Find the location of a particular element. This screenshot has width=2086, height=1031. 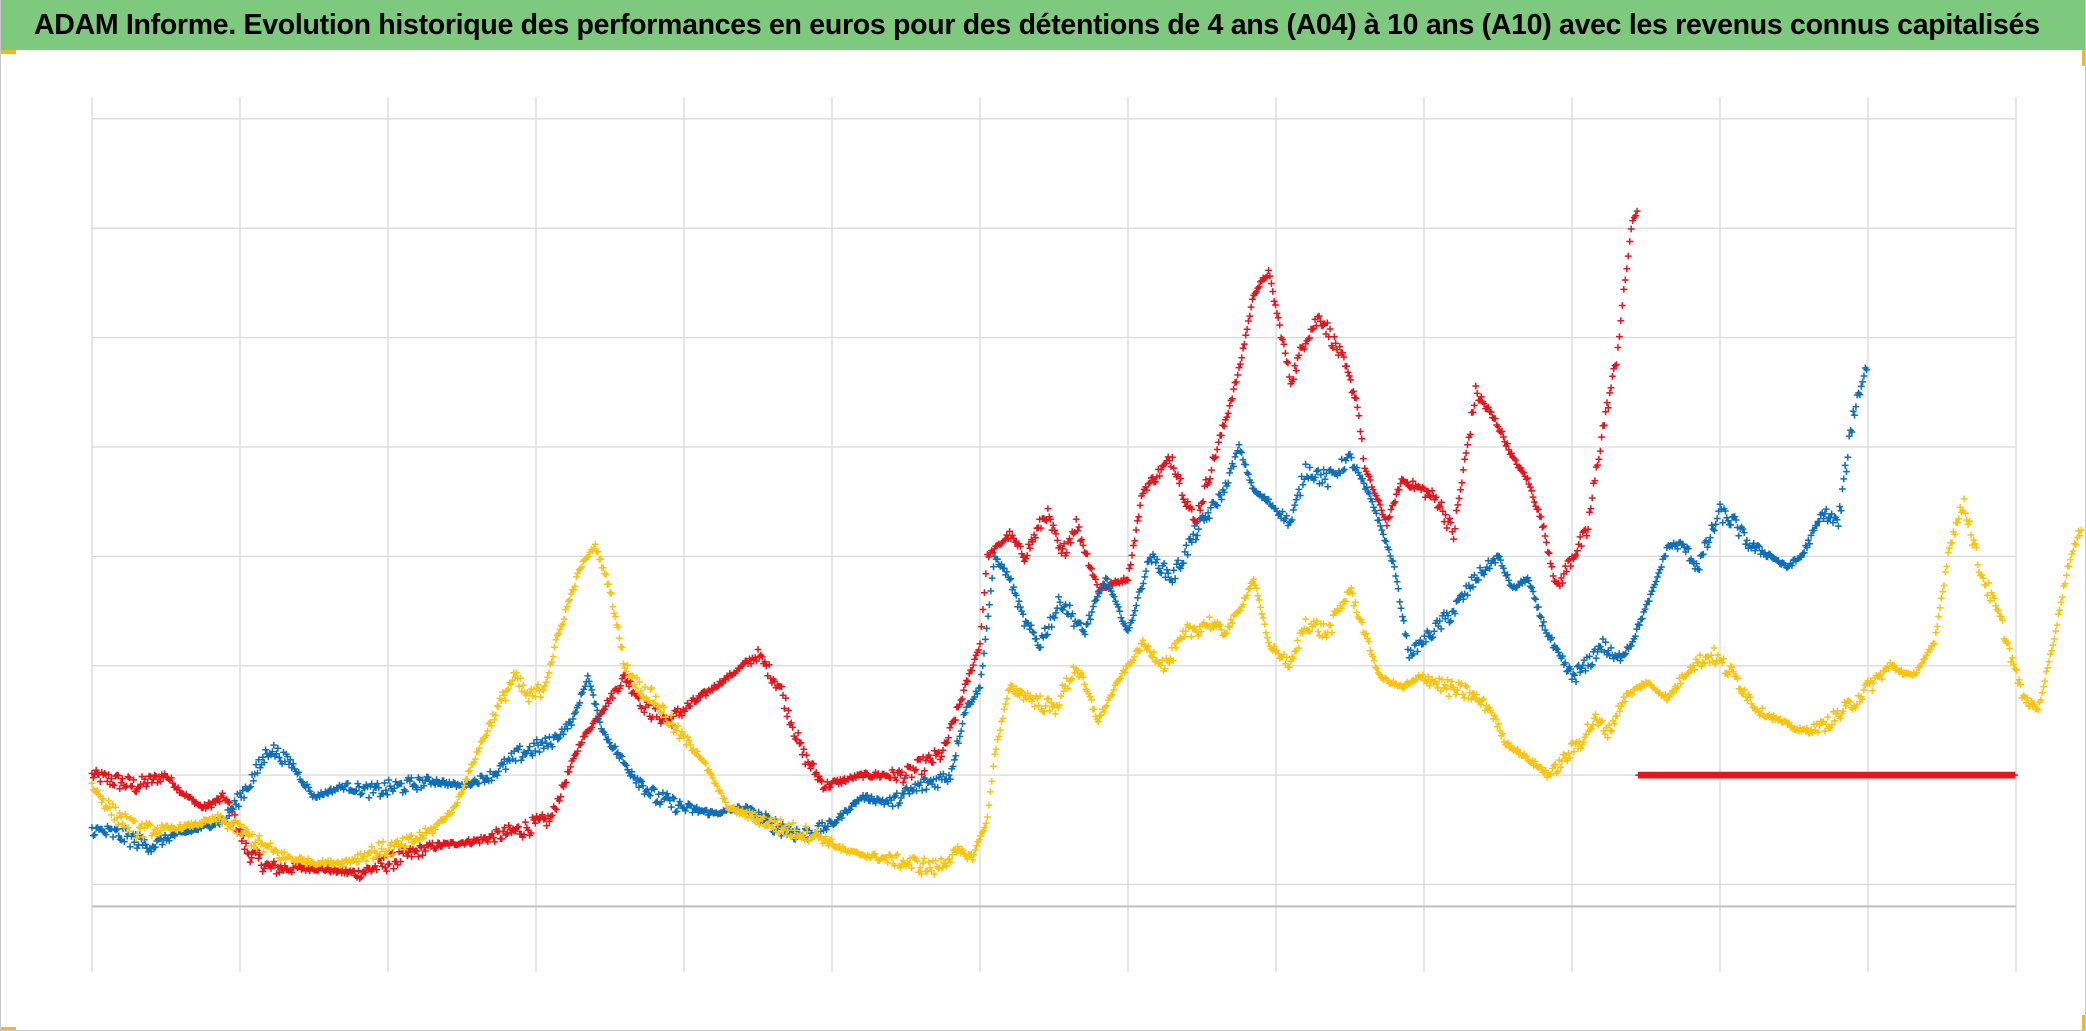

series-a10-suite is located at coordinates (1826, 775).